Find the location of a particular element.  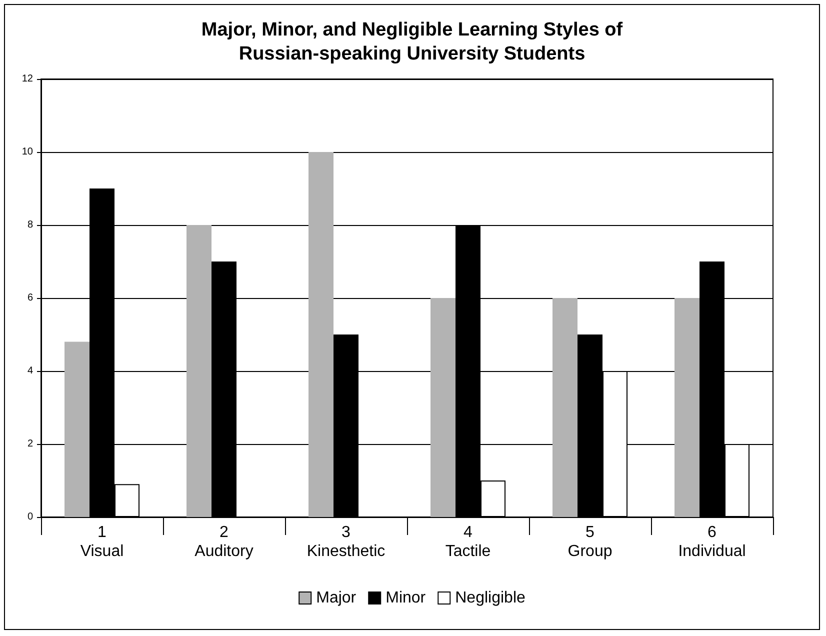

y-tick-label: 10 is located at coordinates (28, 152).